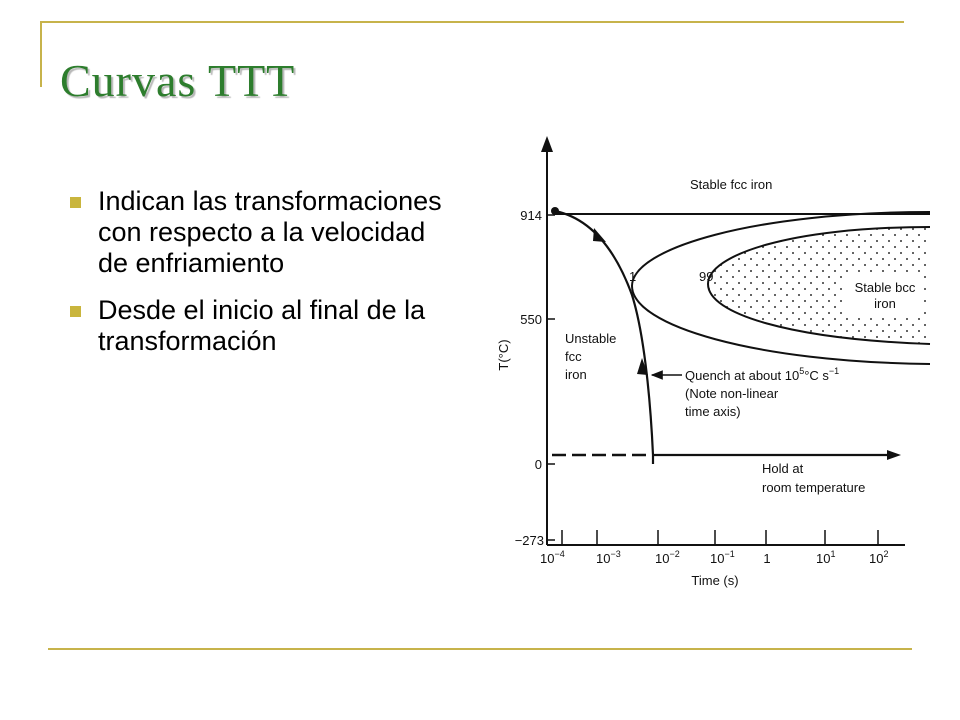 The image size is (960, 720). Describe the element at coordinates (552, 557) in the screenshot. I see `x-tick-label: 10⁻⁴` at that location.